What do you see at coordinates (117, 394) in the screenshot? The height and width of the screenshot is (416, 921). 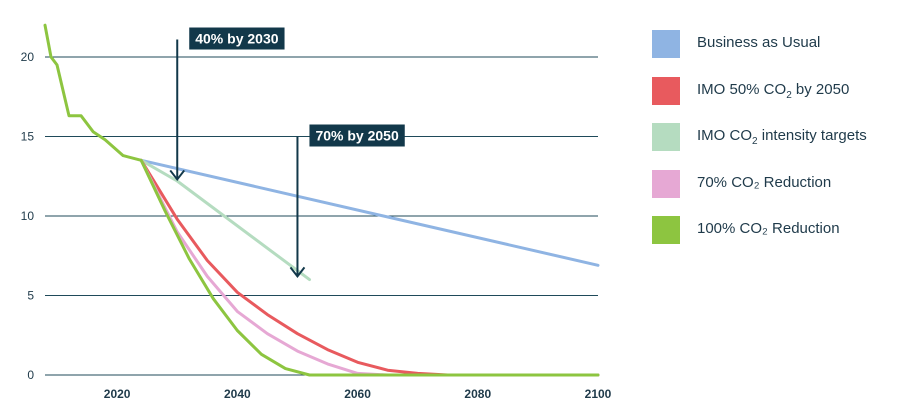 I see `x-tick-label: 2020` at bounding box center [117, 394].